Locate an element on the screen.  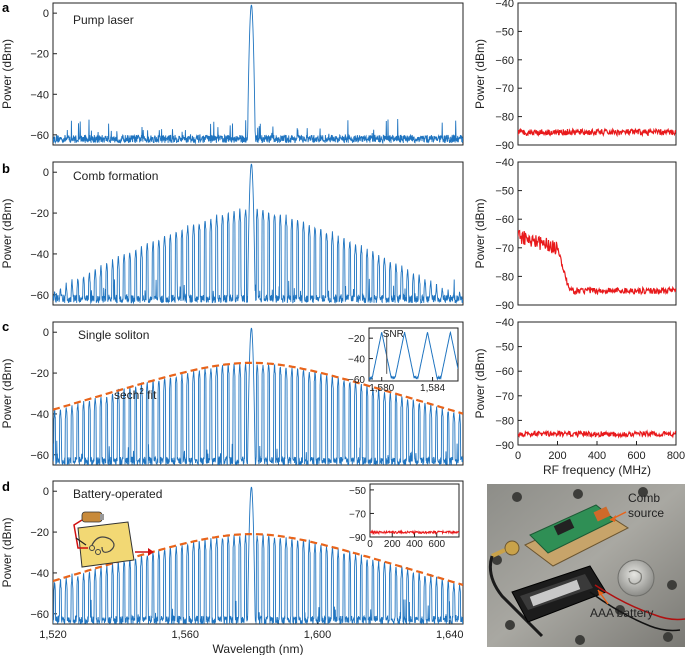
b-spectrum-ytick-label: −60 is located at coordinates (39, 296).